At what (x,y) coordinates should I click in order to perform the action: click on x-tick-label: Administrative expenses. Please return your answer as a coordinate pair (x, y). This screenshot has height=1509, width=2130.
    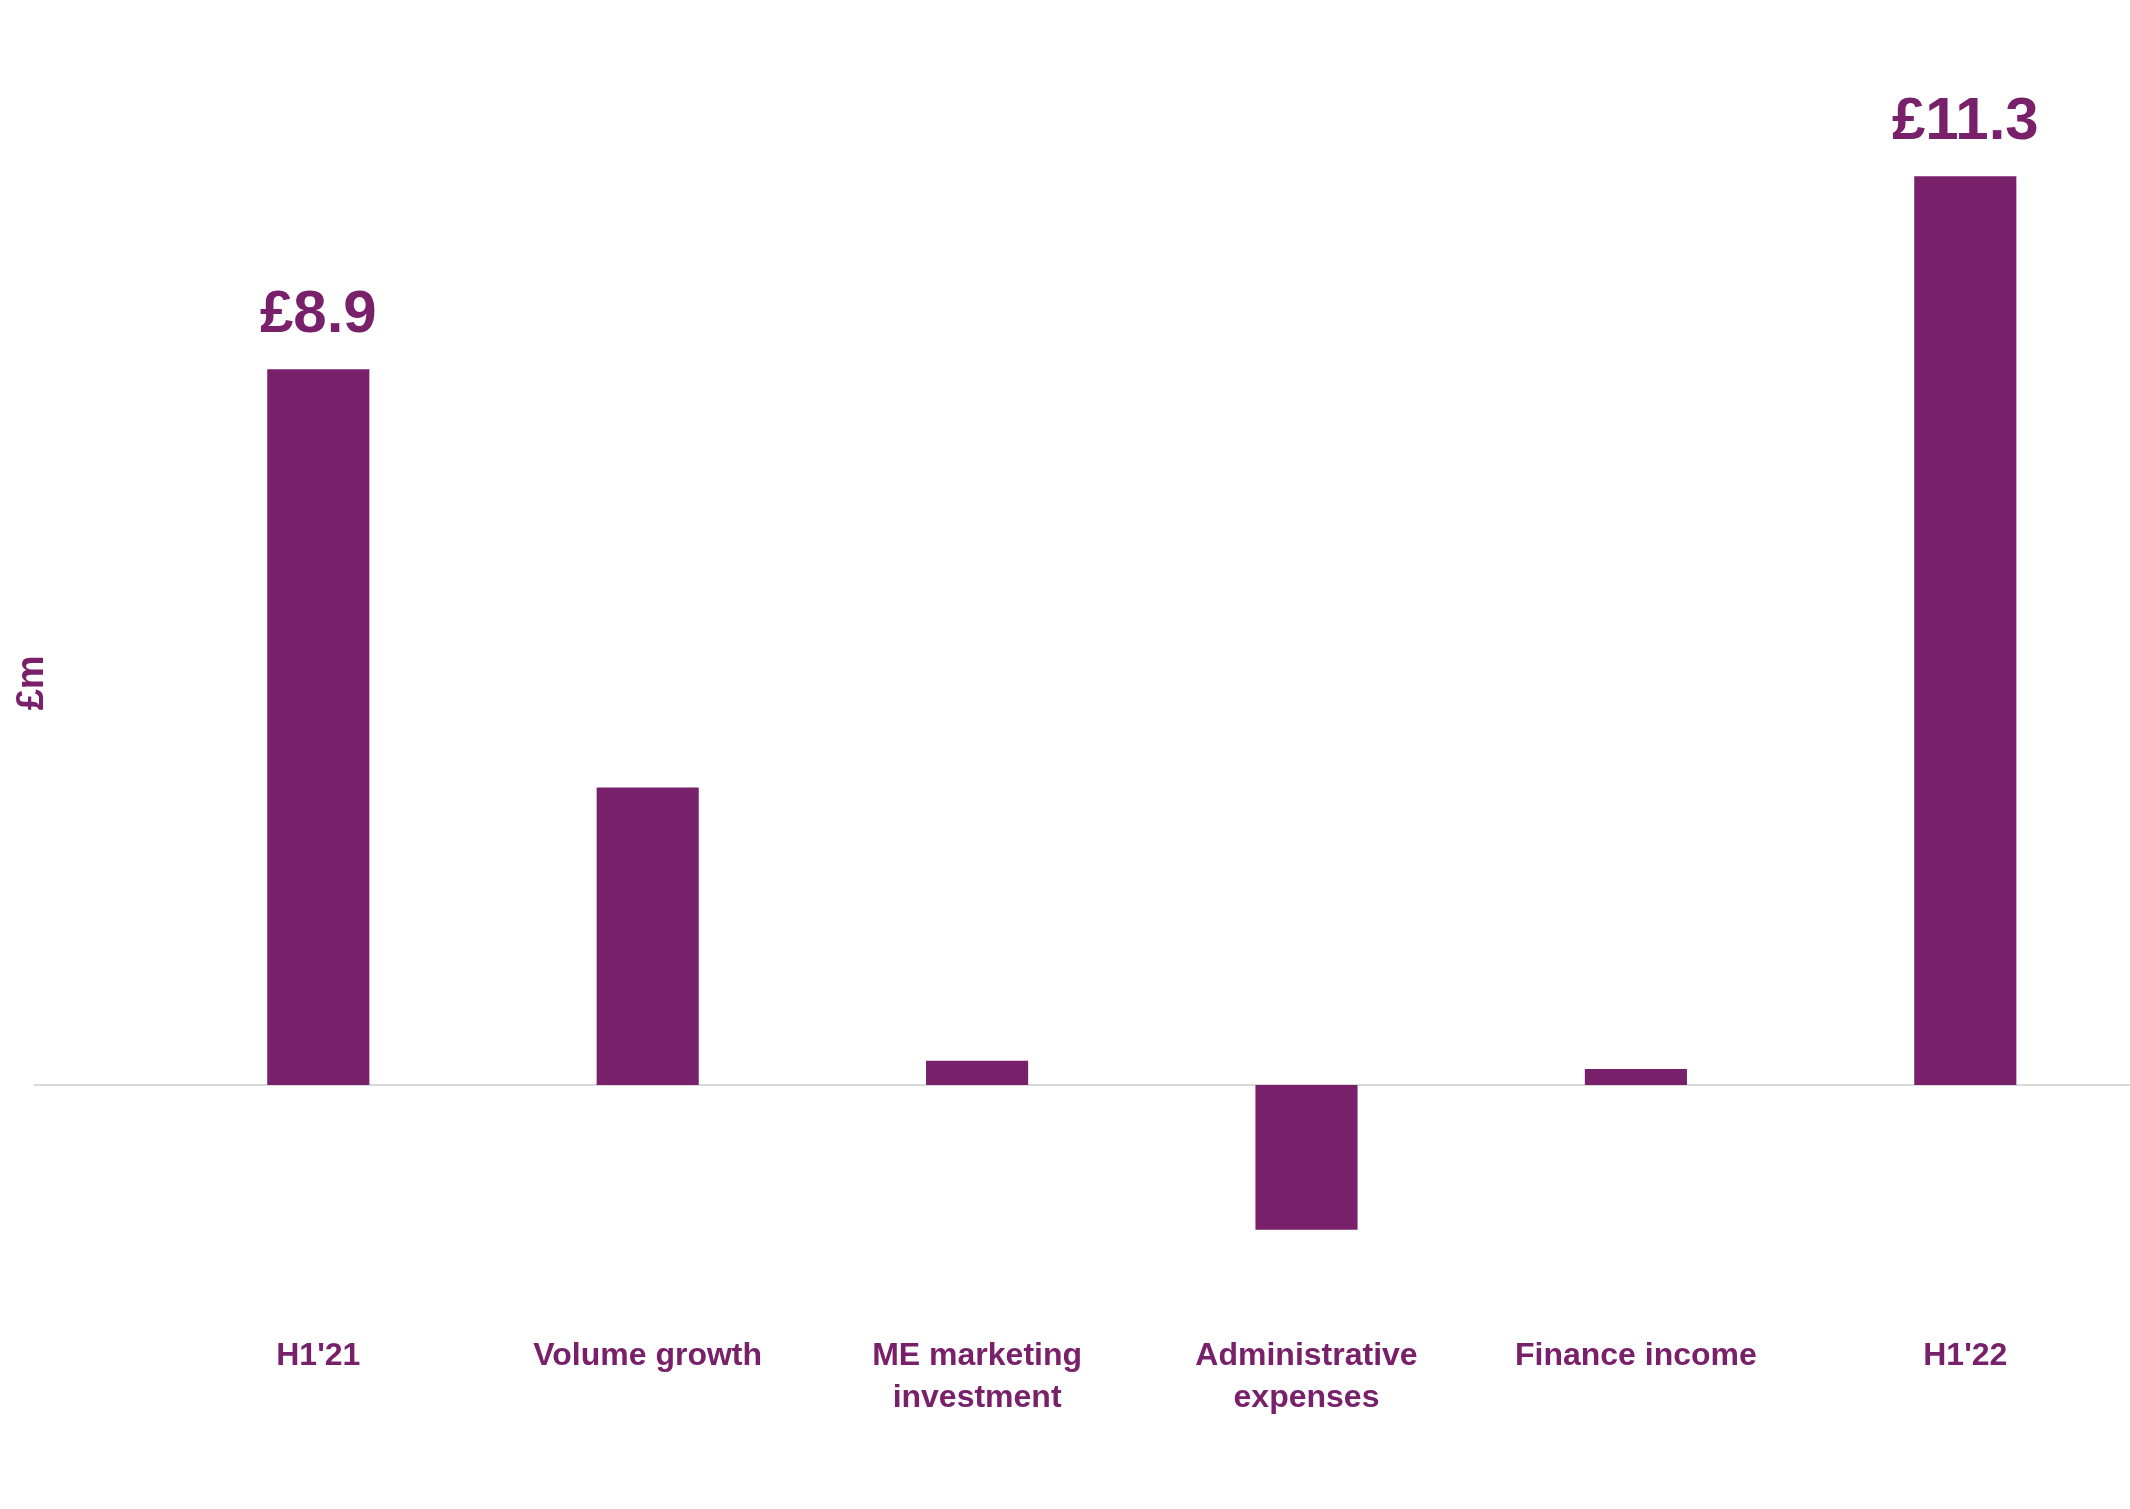
    Looking at the image, I should click on (1306, 1375).